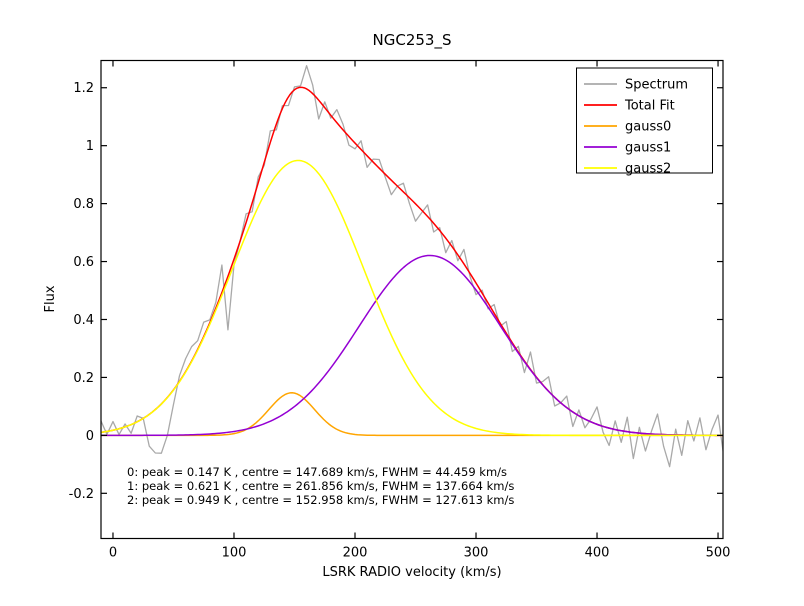 The height and width of the screenshot is (606, 804). I want to click on legend-item-gauss0: gauss0, so click(627, 127).